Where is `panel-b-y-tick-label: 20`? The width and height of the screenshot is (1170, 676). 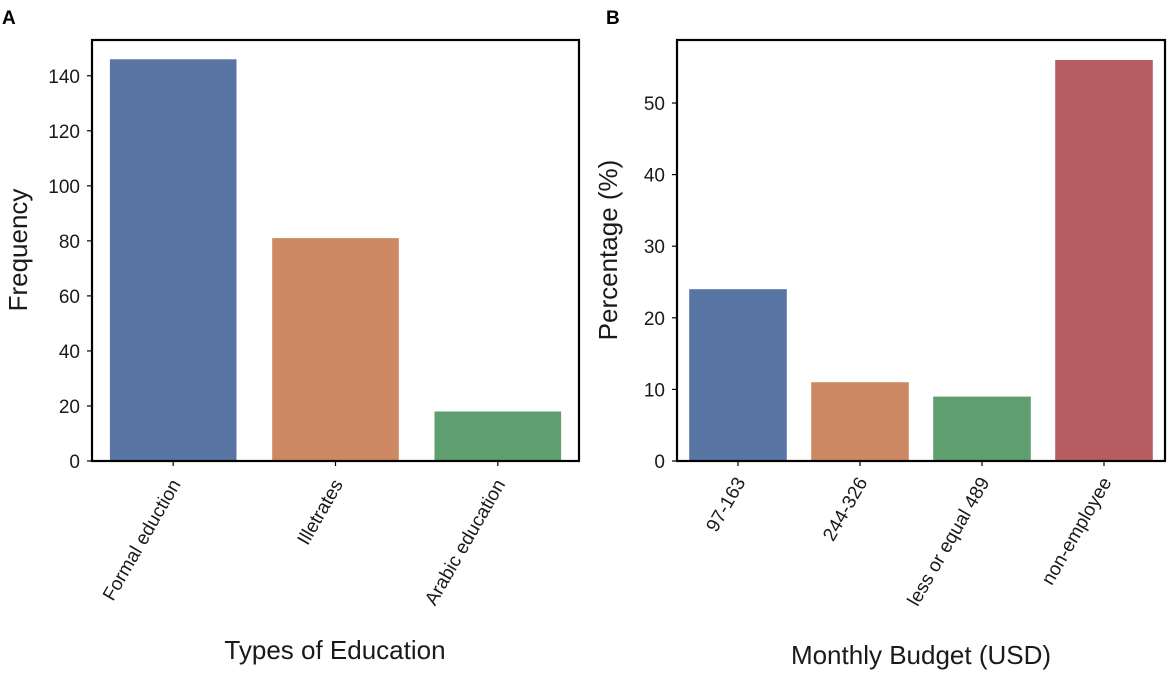
panel-b-y-tick-label: 20 is located at coordinates (654, 319).